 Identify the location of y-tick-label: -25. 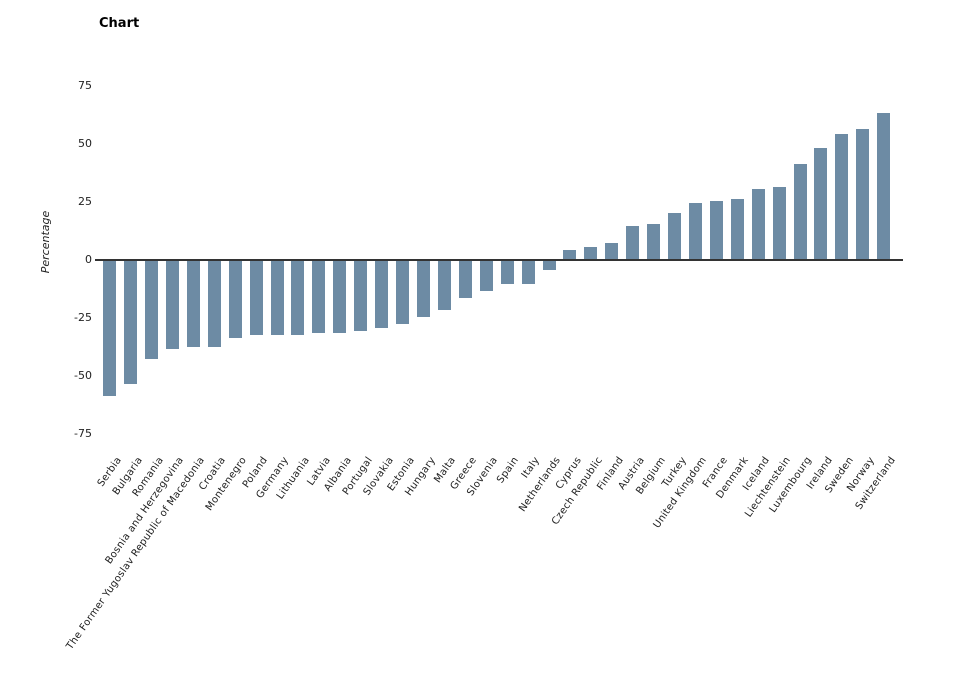
(83, 318).